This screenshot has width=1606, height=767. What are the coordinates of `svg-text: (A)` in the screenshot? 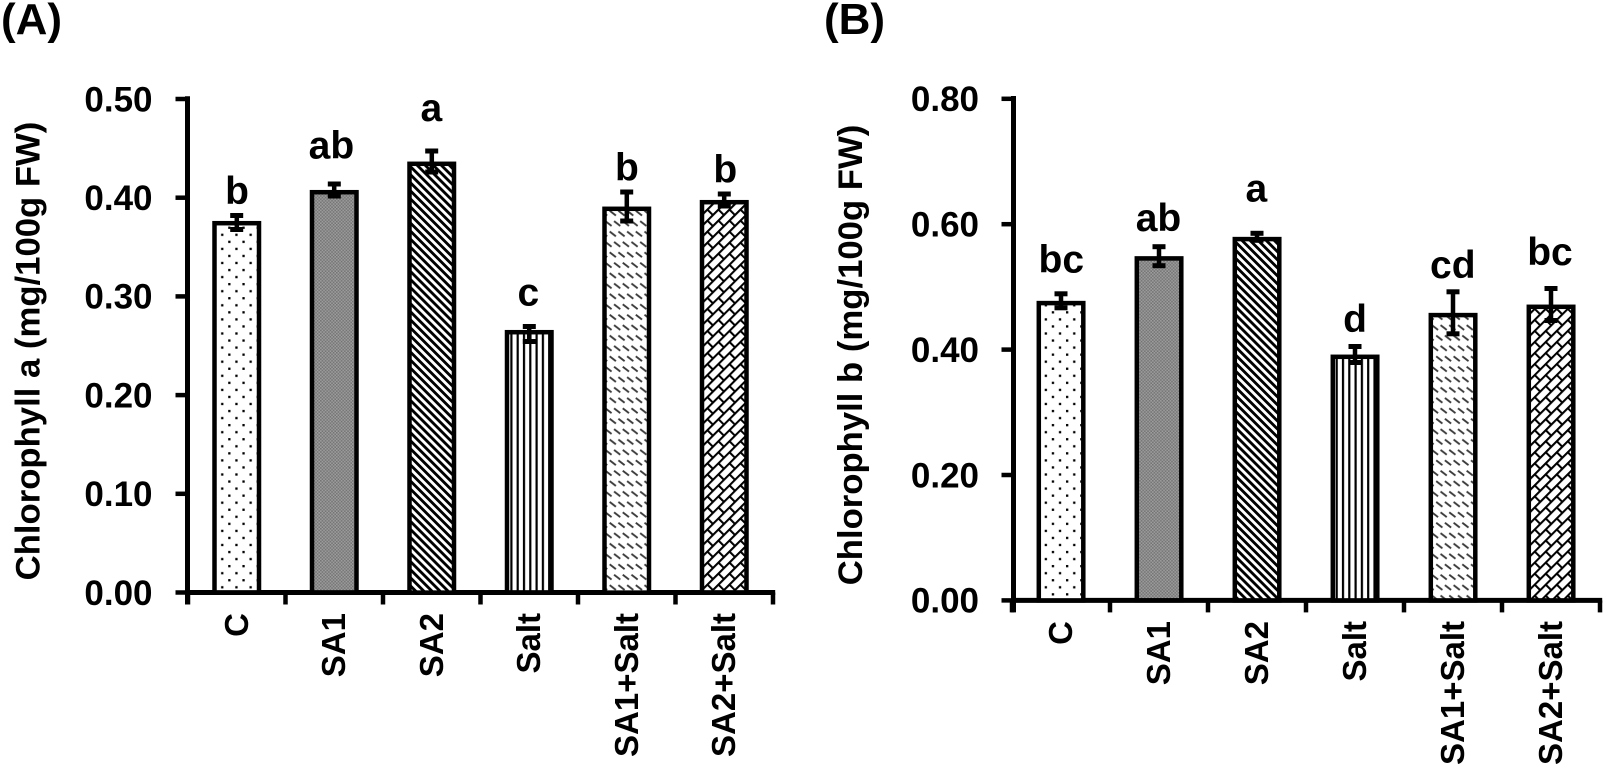 It's located at (31, 22).